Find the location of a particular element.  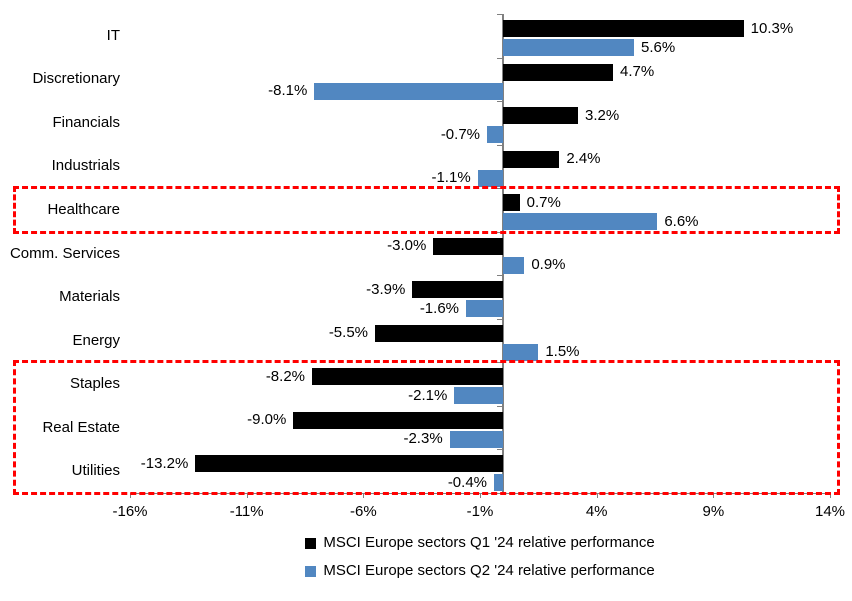

bar-q1-comm-services is located at coordinates (468, 246).